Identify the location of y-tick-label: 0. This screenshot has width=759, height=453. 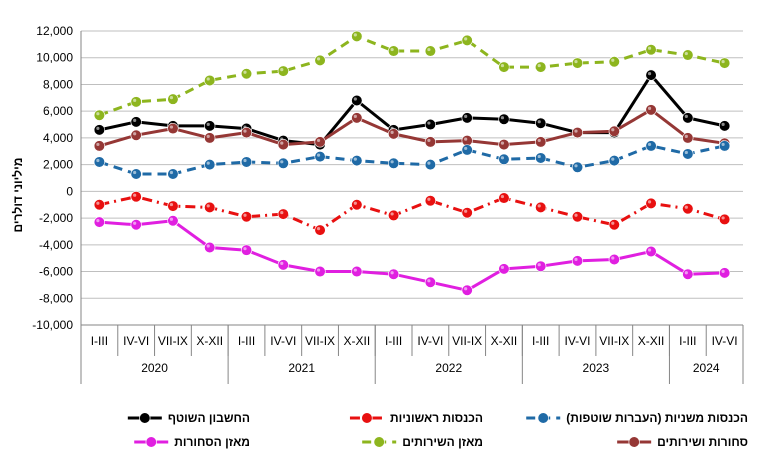
(69, 191).